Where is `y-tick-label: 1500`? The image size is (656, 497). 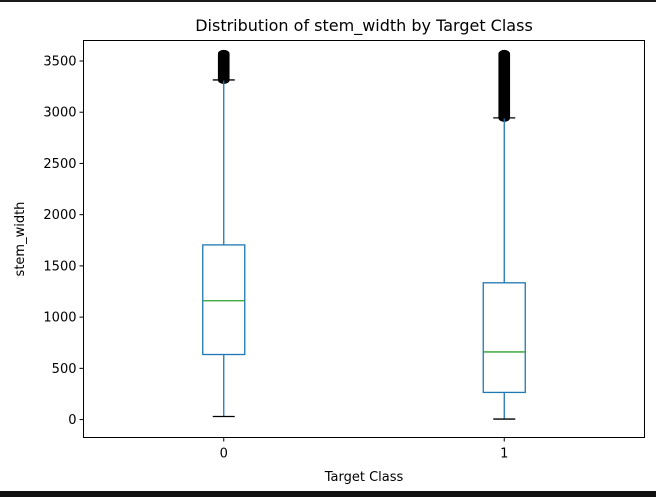 y-tick-label: 1500 is located at coordinates (59, 266).